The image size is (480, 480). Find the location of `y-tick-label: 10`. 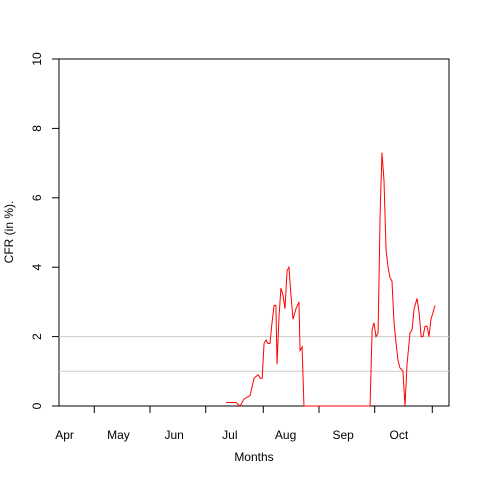

y-tick-label: 10 is located at coordinates (37, 59).